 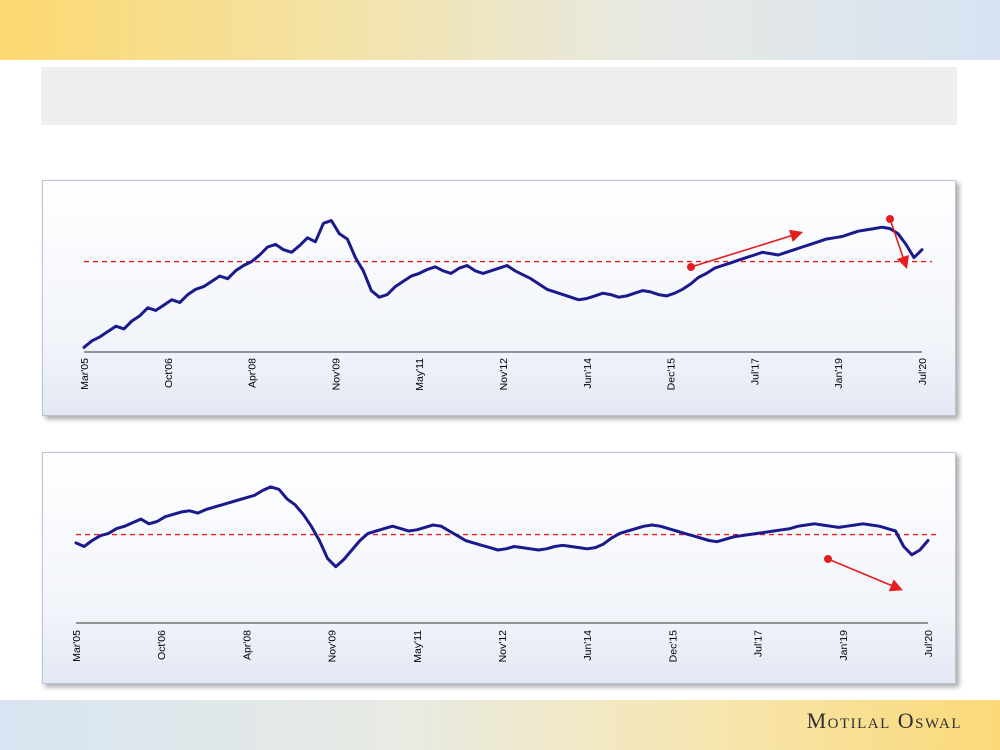 I want to click on title-box, so click(x=499, y=96).